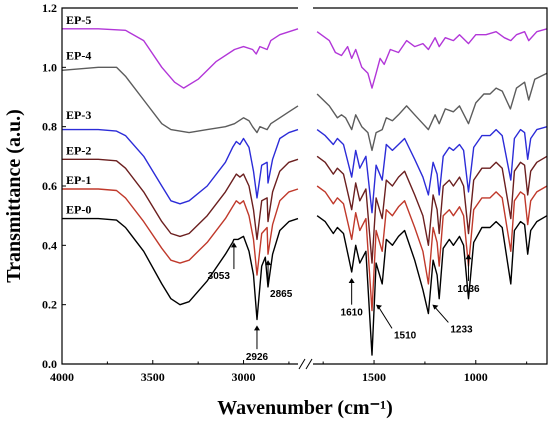  Describe the element at coordinates (78, 210) in the screenshot. I see `series-label-ep-0: EP-0` at that location.